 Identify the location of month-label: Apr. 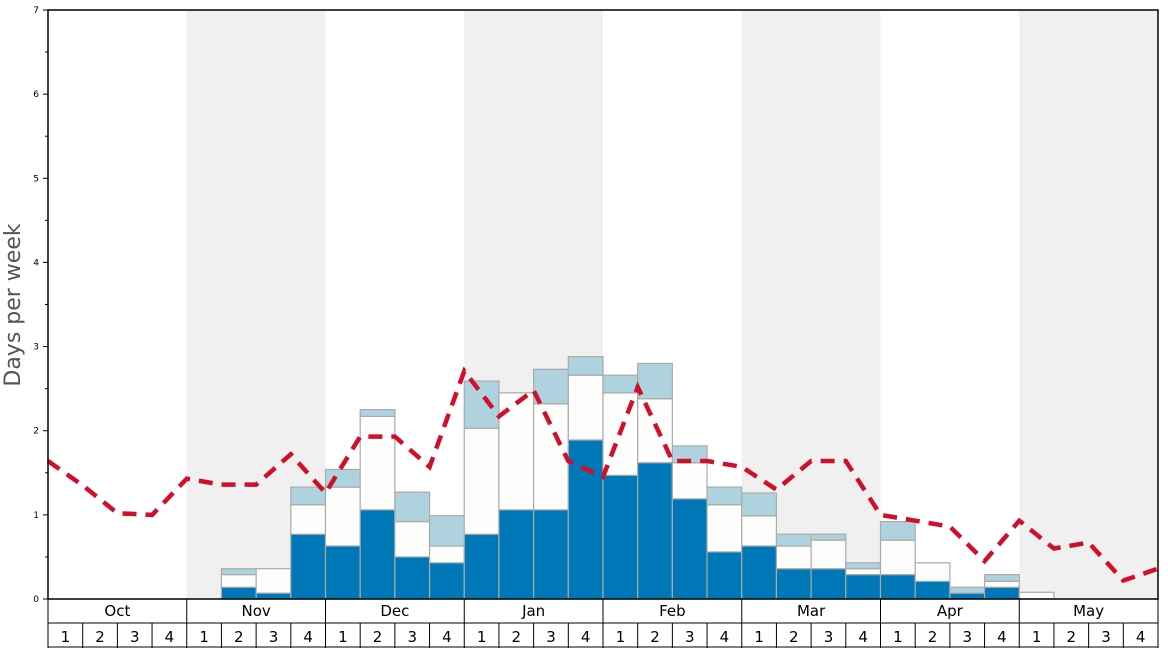
(950, 611).